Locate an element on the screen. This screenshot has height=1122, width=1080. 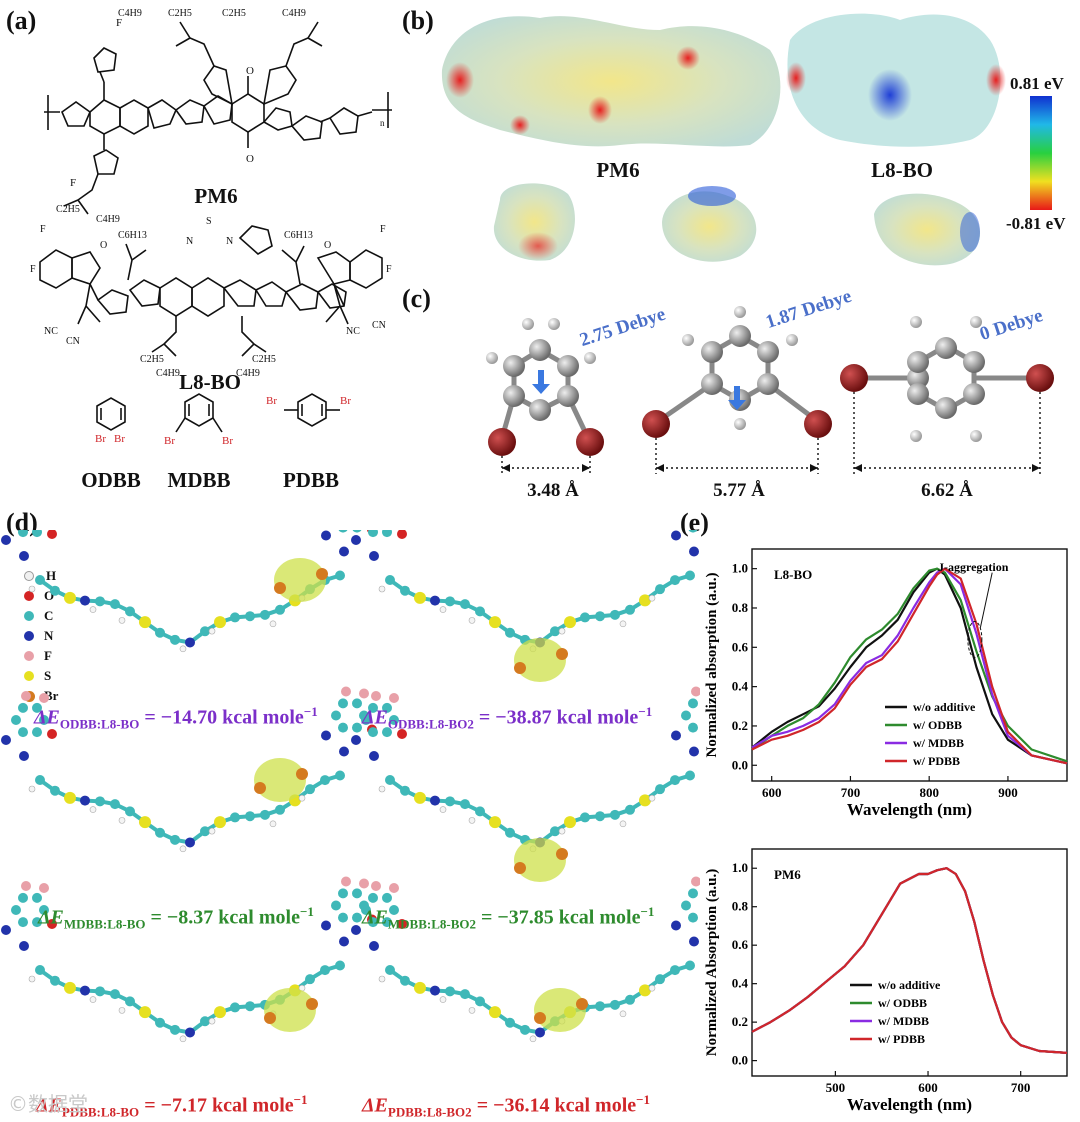
y-tick-label: 0.8 is located at coordinates (740, 906).